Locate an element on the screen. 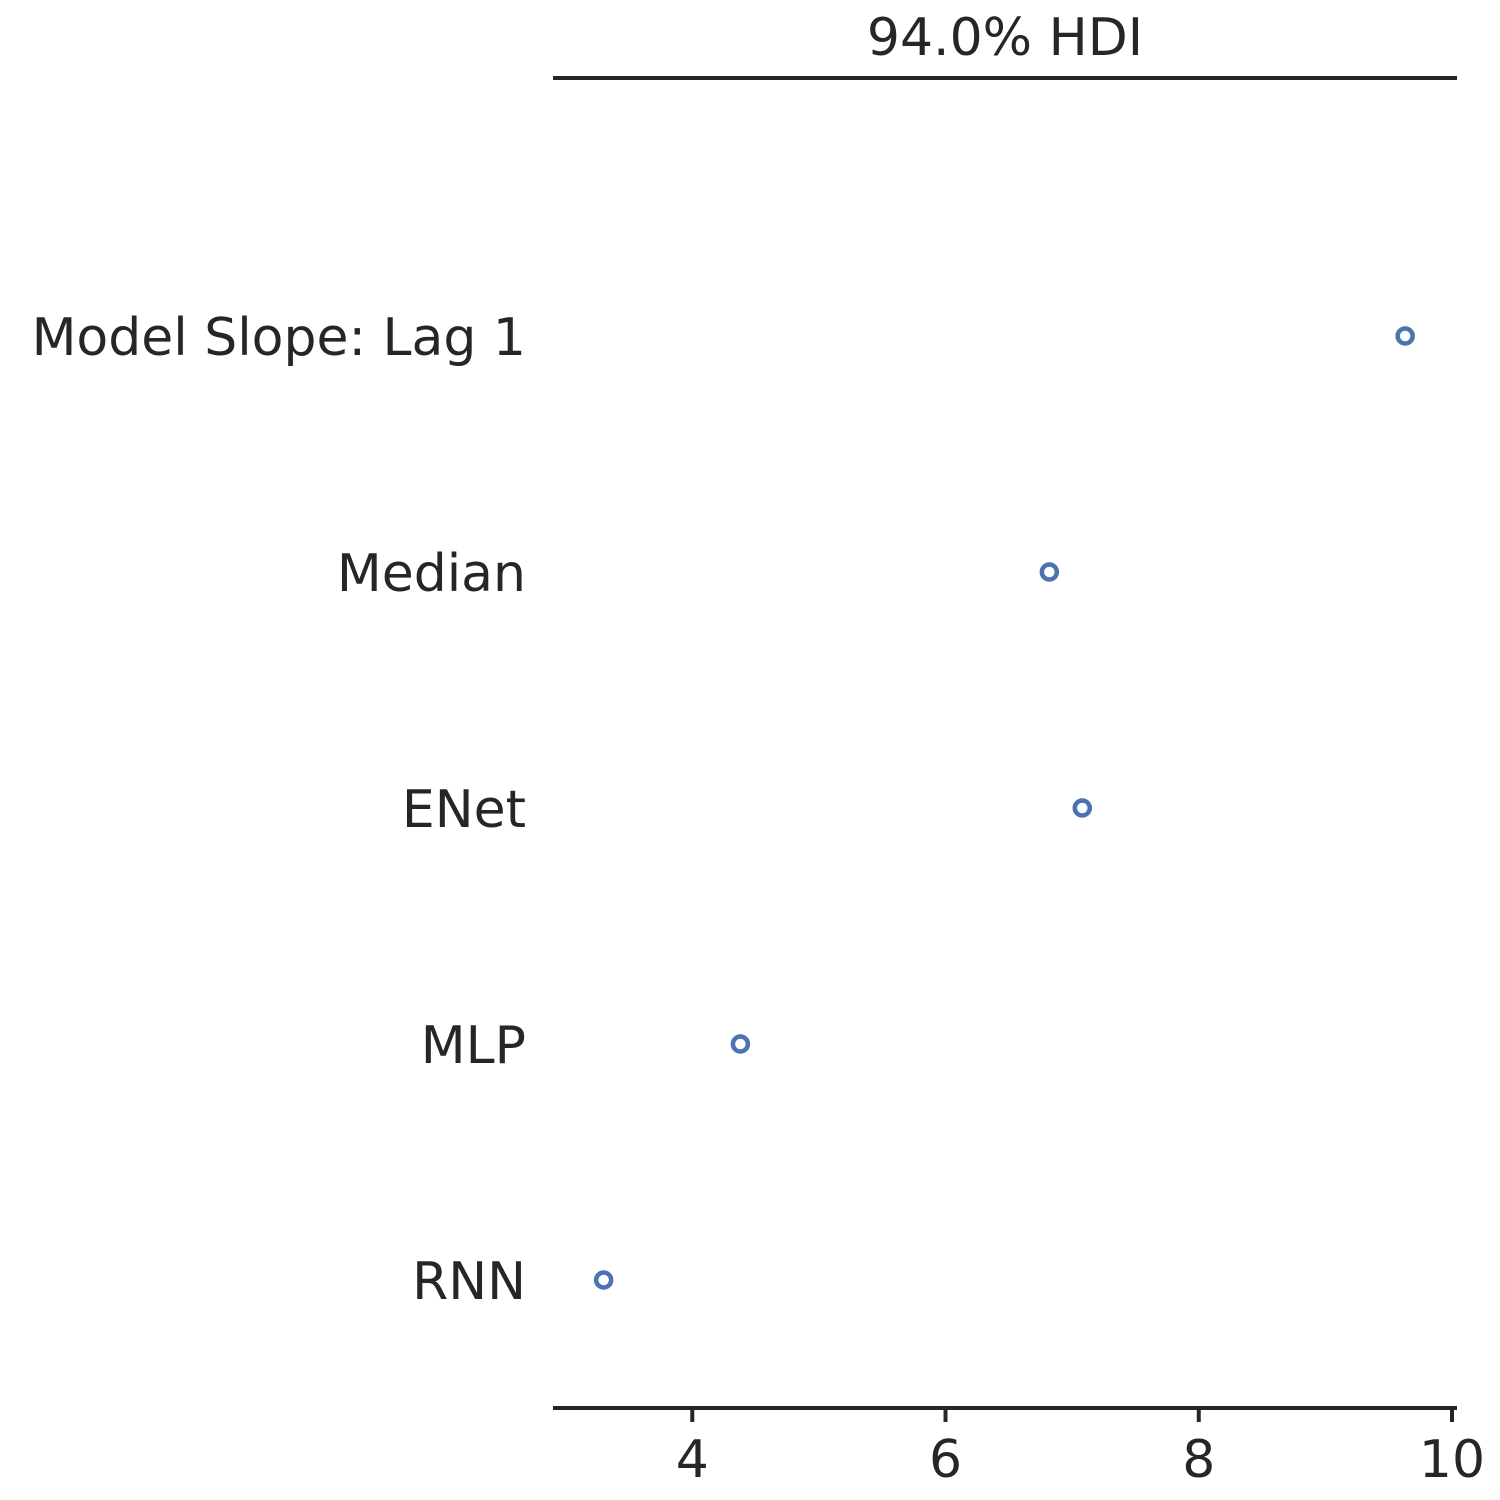 Image resolution: width=1500 pixels, height=1500 pixels. x-axis-ticks: 4 6 8 10 is located at coordinates (1080, 1449).